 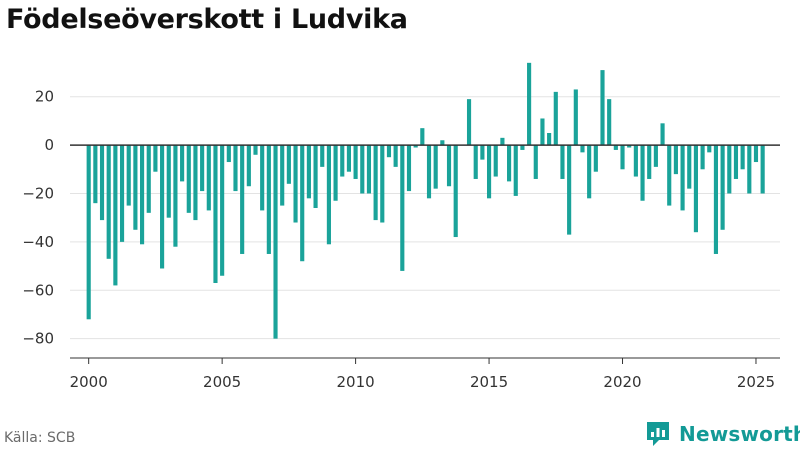 What do you see at coordinates (622, 382) in the screenshot?
I see `x-tick-label: 2020` at bounding box center [622, 382].